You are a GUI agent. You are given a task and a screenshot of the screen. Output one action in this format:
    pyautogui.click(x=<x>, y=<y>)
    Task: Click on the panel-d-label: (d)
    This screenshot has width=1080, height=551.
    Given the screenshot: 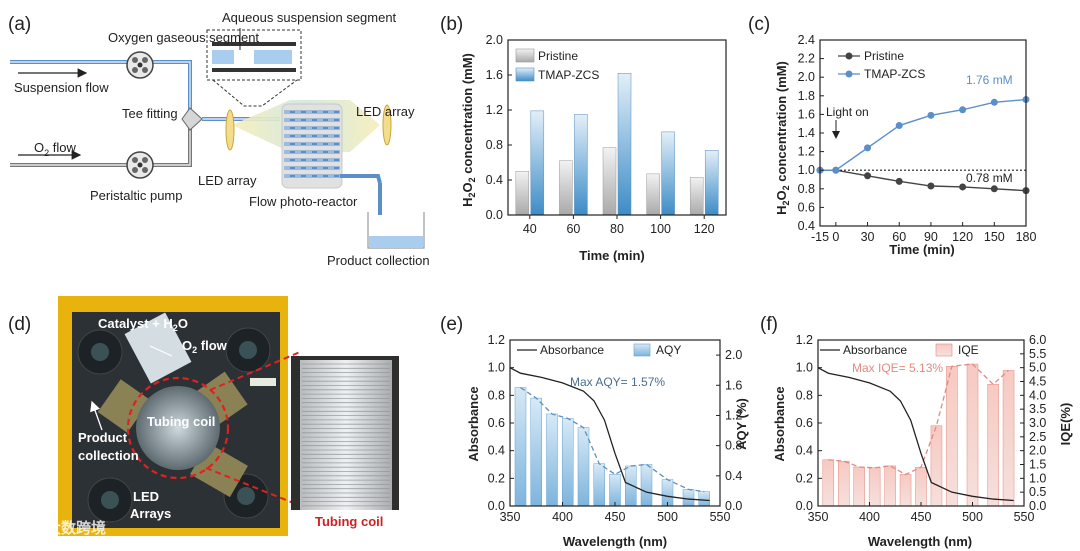 What is the action you would take?
    pyautogui.click(x=19, y=324)
    